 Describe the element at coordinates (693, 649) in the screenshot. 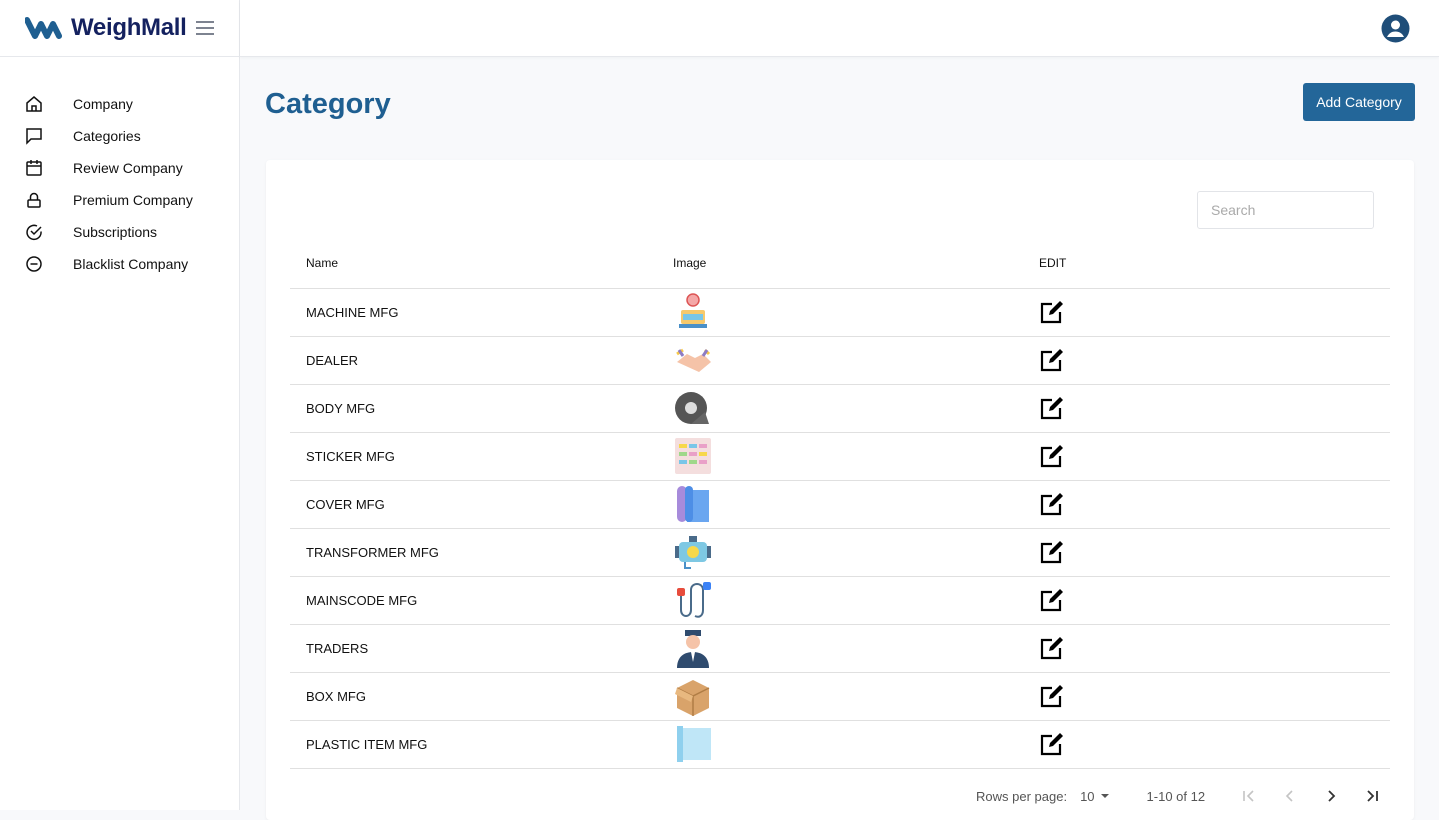

I see `trader-person-image` at that location.